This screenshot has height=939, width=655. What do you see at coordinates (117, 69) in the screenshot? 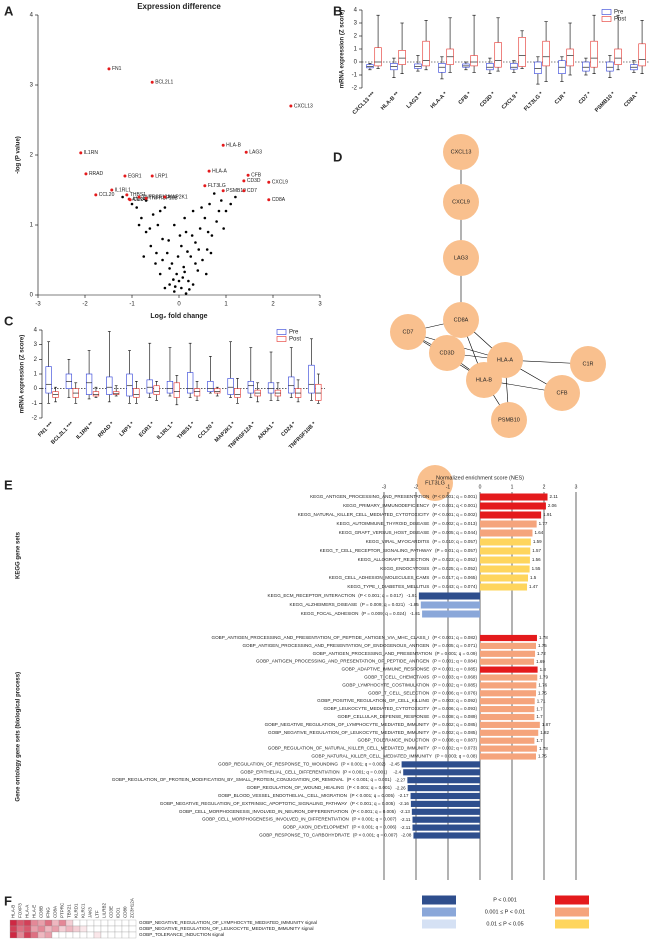
I see `point-label: FN1` at bounding box center [117, 69].